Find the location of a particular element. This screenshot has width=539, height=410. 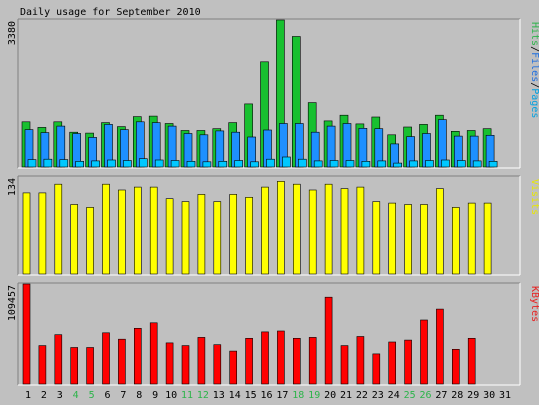

x-tick-label: 20 is located at coordinates (330, 395).